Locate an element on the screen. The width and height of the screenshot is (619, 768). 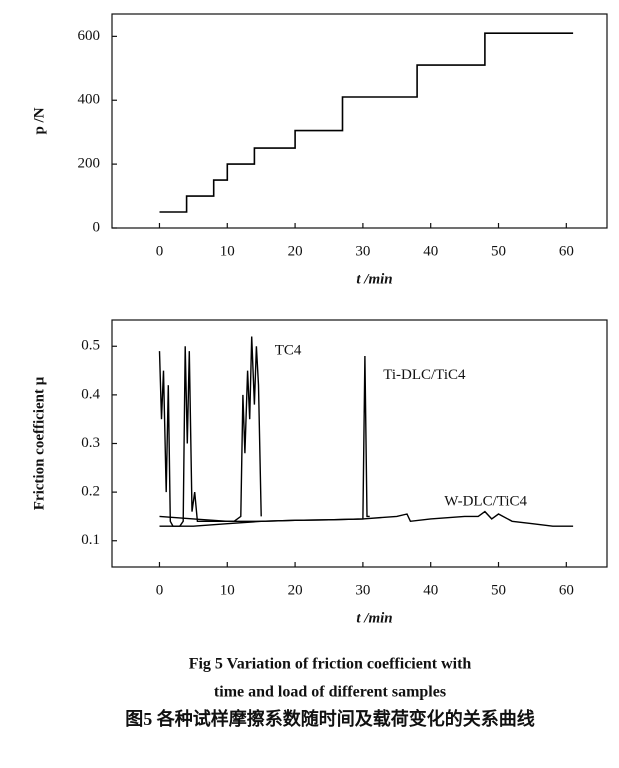
caption: 图5 各种试样摩擦系数随时间及载荷变化的关系曲线 is located at coordinates (330, 718).